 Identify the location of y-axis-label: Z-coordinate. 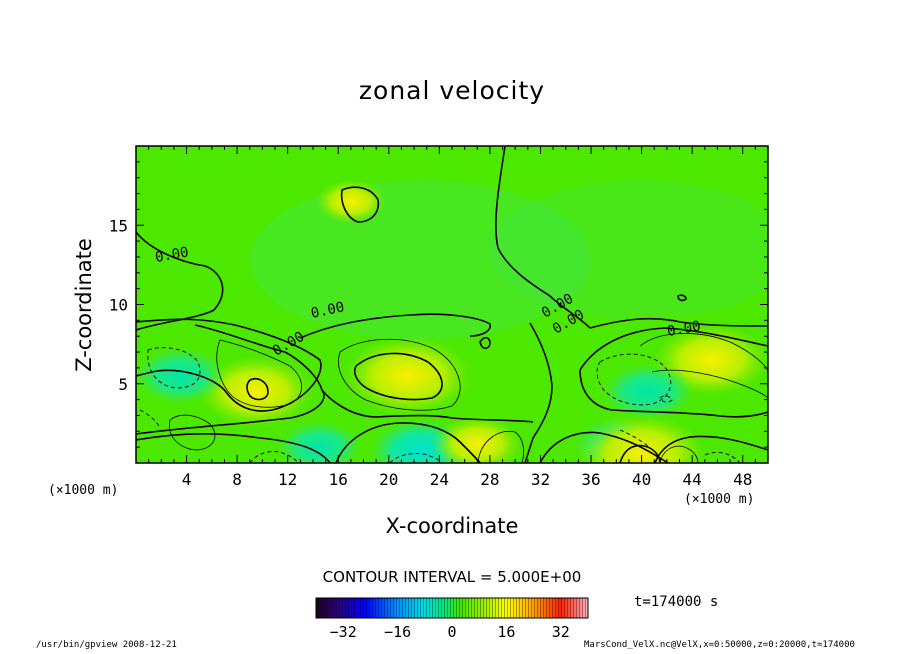
(84, 305).